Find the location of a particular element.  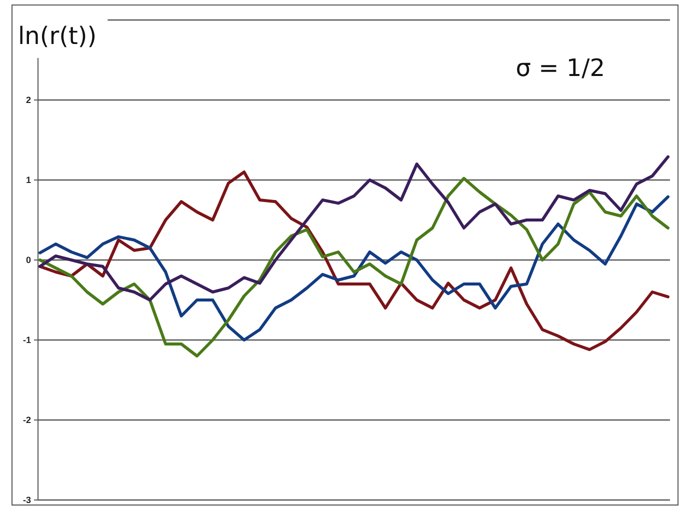

y-tick-label: -3 is located at coordinates (26, 499).